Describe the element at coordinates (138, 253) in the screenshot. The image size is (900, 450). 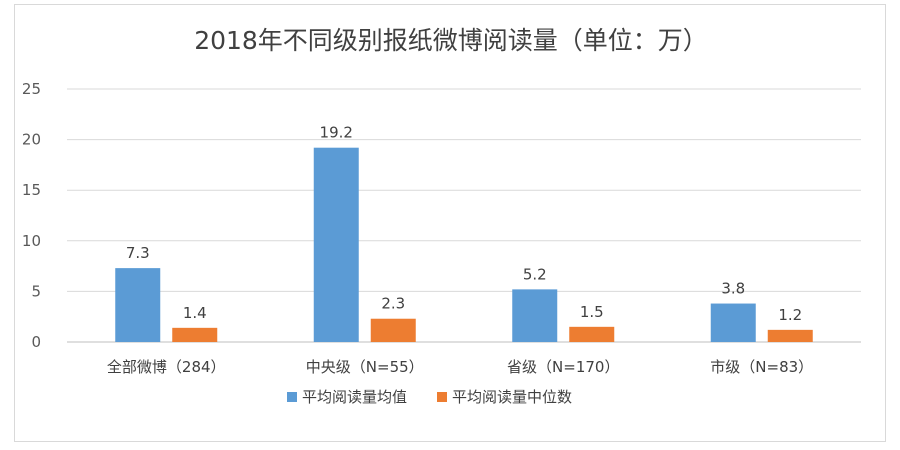
I see `data-label: 7.3` at that location.